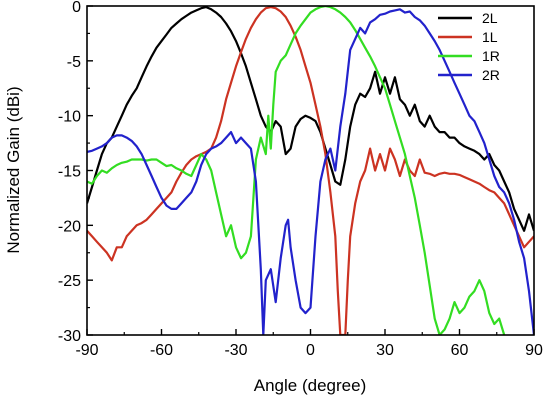 The image size is (550, 404). I want to click on x-tick-label: 60, so click(460, 350).